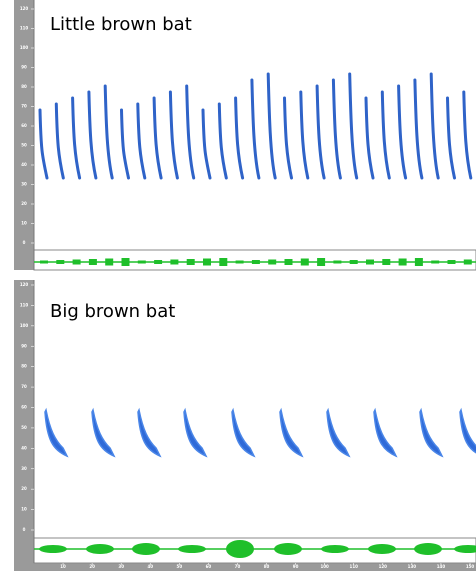 This screenshot has width=476, height=571. What do you see at coordinates (63, 566) in the screenshot?
I see `x-tick-label: 10` at bounding box center [63, 566].